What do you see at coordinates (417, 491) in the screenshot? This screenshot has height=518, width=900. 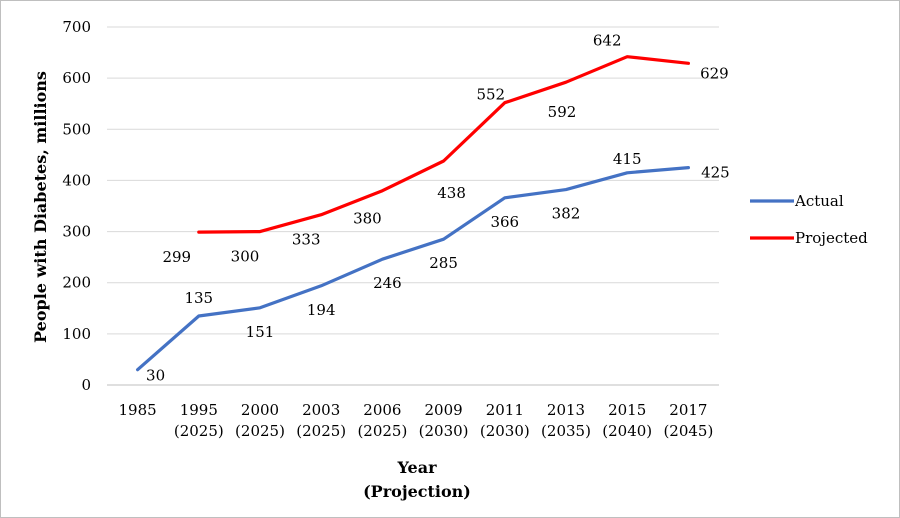 I see `x-axis-title-line-2: (Projection)` at bounding box center [417, 491].